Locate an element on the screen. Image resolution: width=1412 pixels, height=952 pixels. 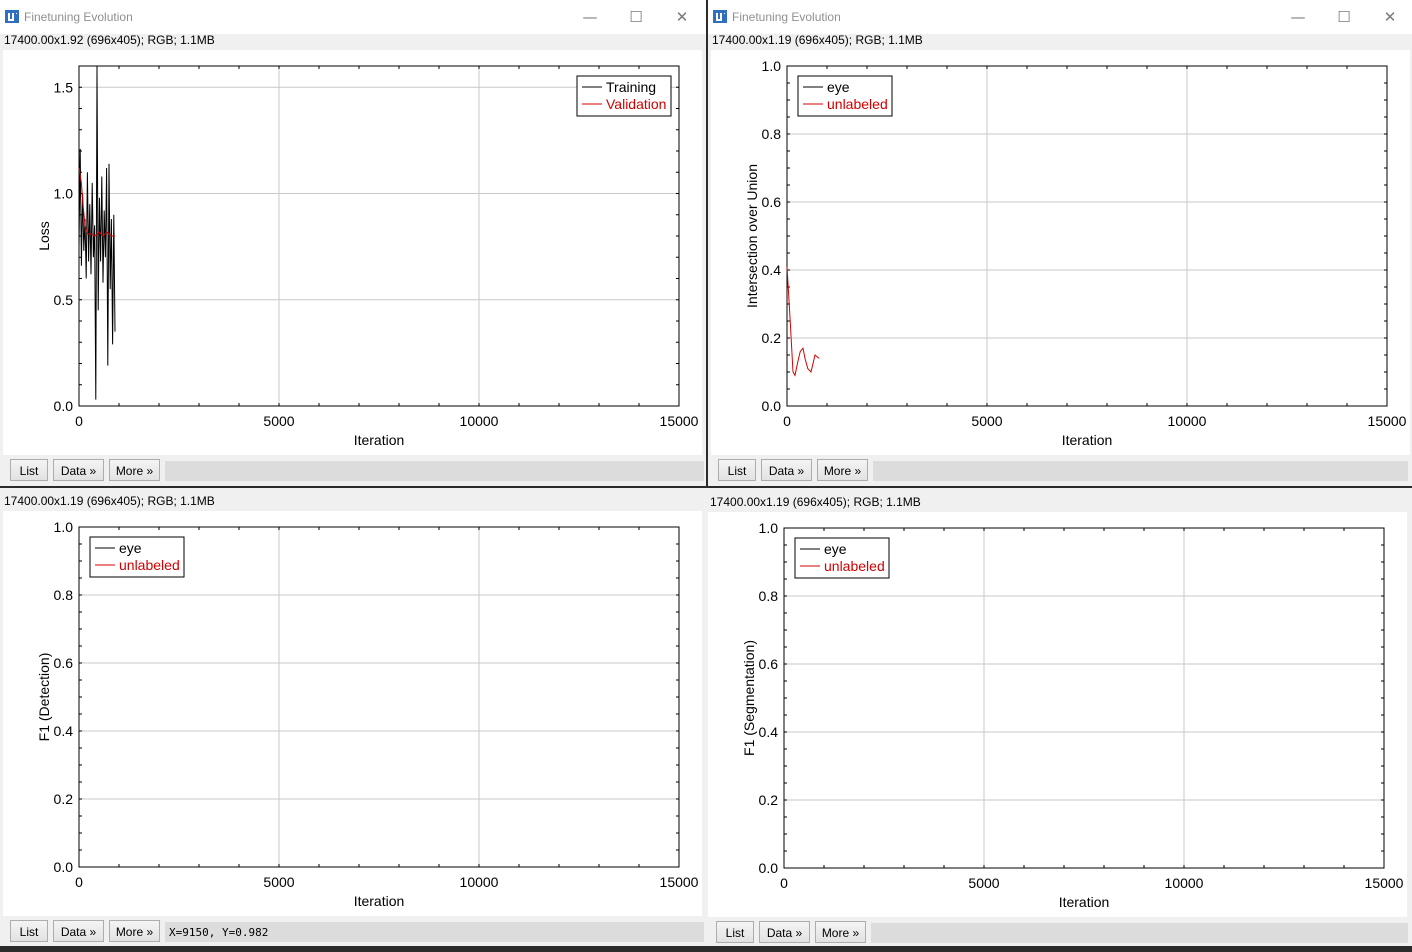
legend-label: Validation is located at coordinates (636, 104).